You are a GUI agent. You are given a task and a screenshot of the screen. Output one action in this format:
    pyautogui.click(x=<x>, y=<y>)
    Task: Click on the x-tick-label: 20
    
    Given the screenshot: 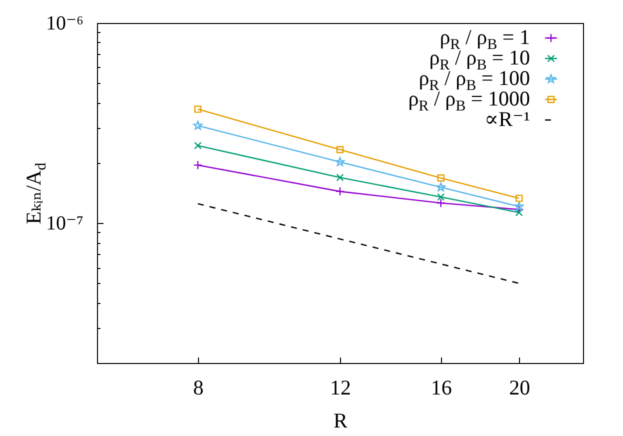 What is the action you would take?
    pyautogui.click(x=519, y=388)
    